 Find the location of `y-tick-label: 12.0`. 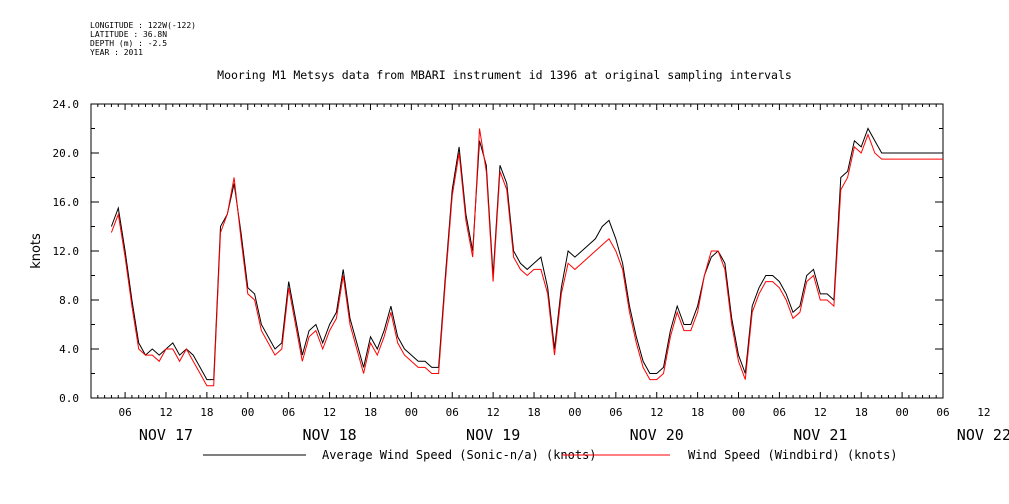

y-tick-label: 12.0 is located at coordinates (66, 251).